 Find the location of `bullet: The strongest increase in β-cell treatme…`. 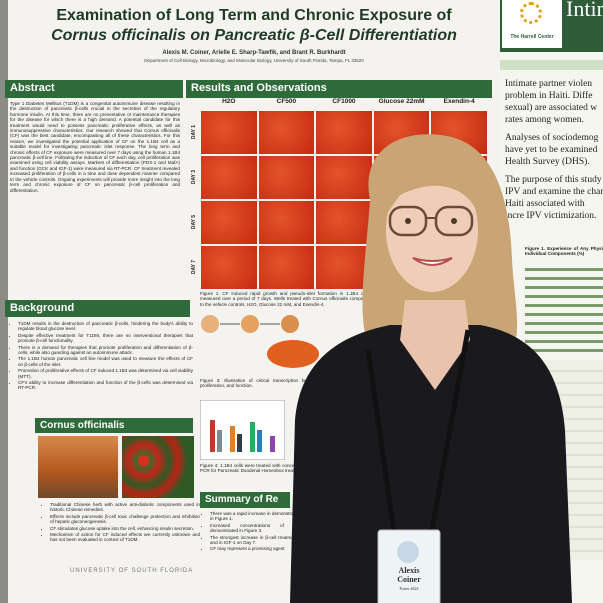

bullet: The strongest increase in β-cell treatme… is located at coordinates (255, 540).